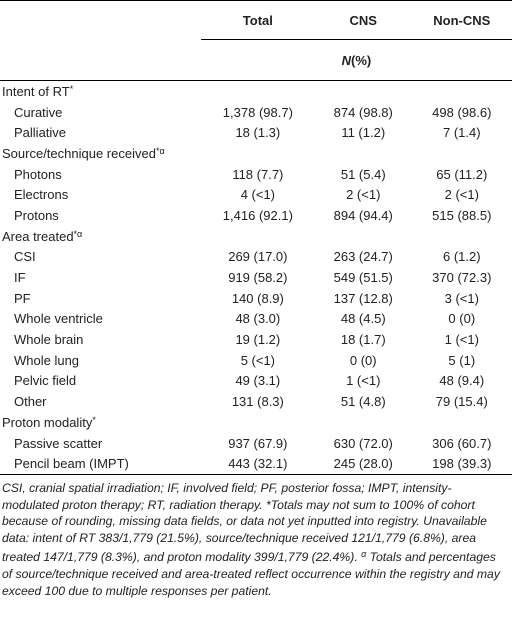 The width and height of the screenshot is (512, 620). I want to click on footnote-alpha-mark: α, so click(364, 554).